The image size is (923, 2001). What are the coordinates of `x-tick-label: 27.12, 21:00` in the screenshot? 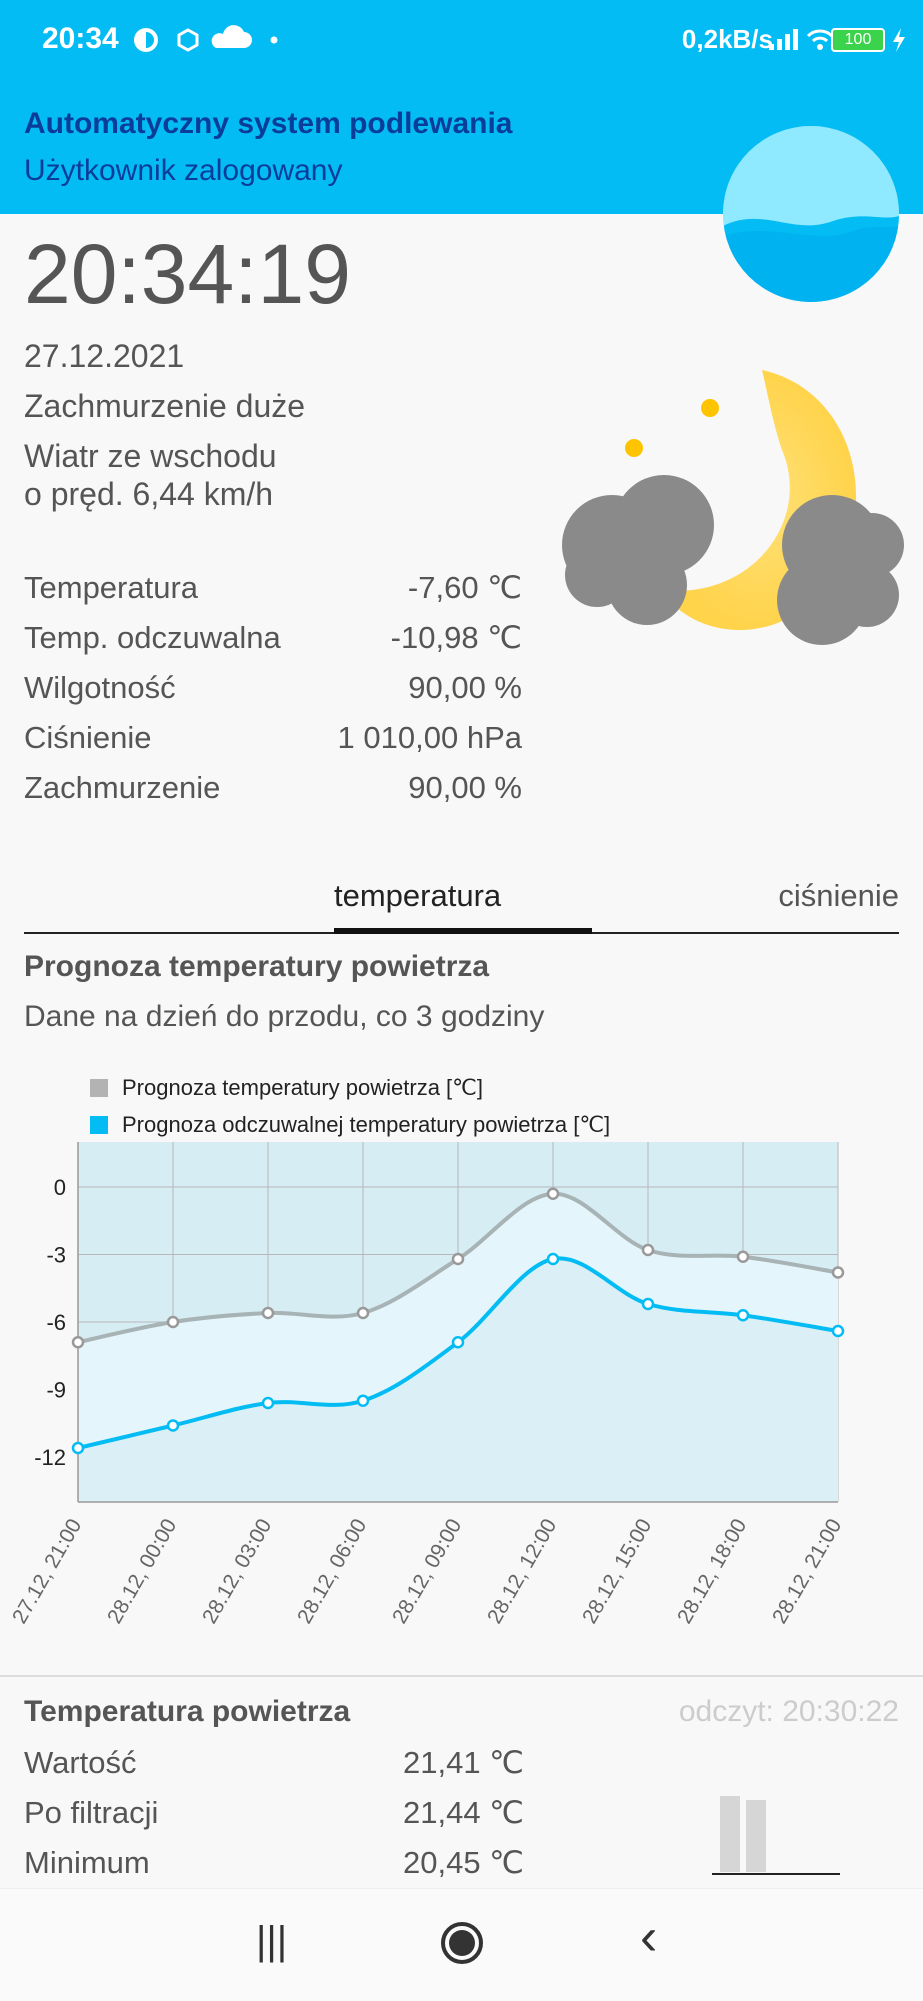 It's located at (47, 1571).